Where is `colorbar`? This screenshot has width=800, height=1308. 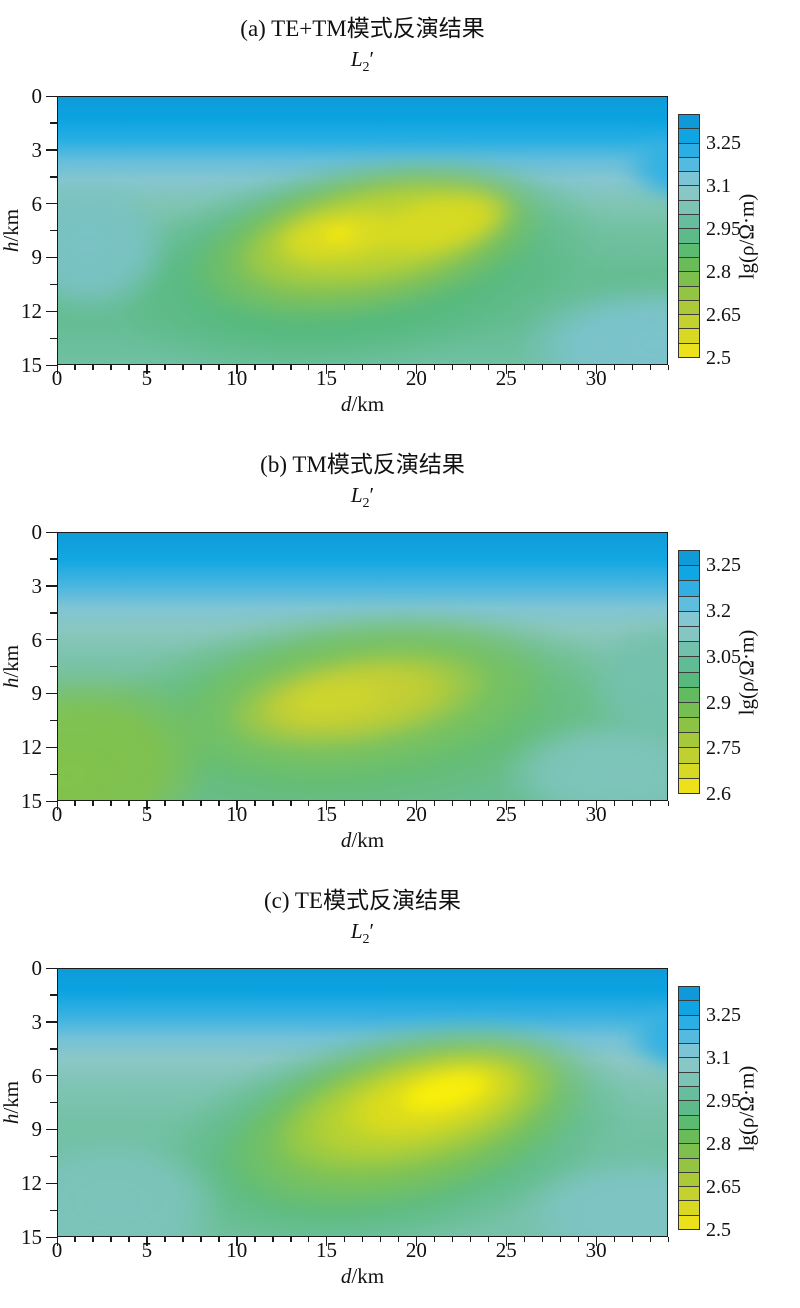 colorbar is located at coordinates (689, 1108).